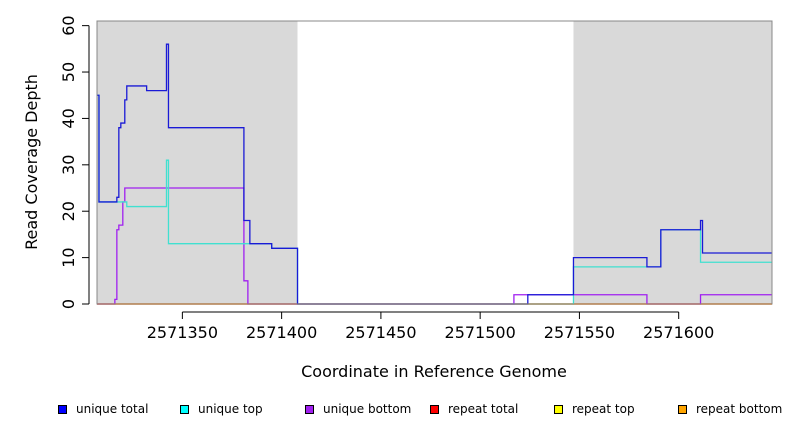 This screenshot has height=432, width=792. Describe the element at coordinates (68, 257) in the screenshot. I see `y-tick-label: 10` at that location.